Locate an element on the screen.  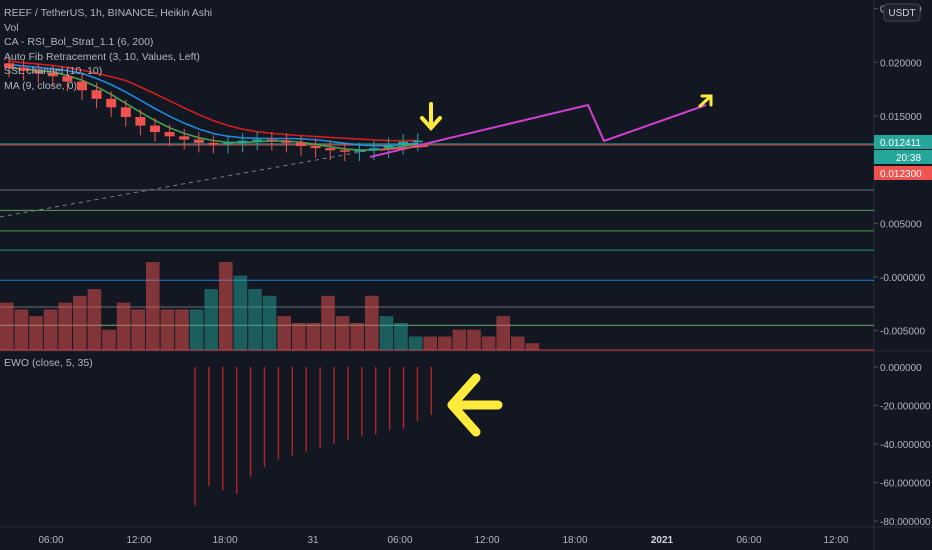
ewo-tick-label: -20.000000 is located at coordinates (905, 407).